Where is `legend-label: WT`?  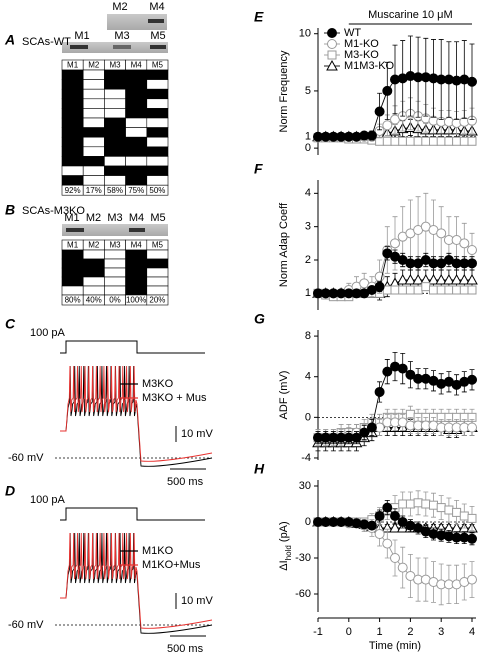
legend-label: WT is located at coordinates (352, 33).